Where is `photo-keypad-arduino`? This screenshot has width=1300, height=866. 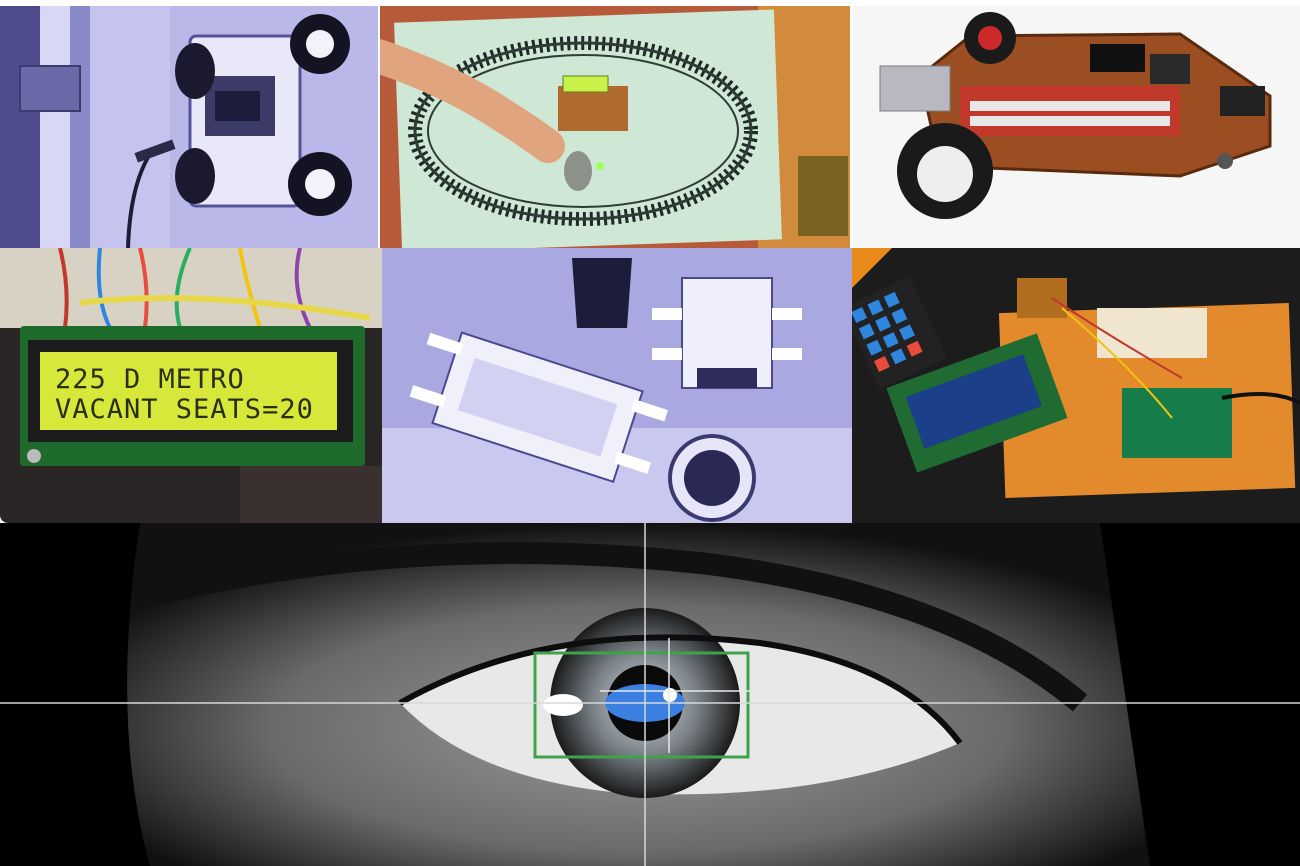 photo-keypad-arduino is located at coordinates (1076, 385).